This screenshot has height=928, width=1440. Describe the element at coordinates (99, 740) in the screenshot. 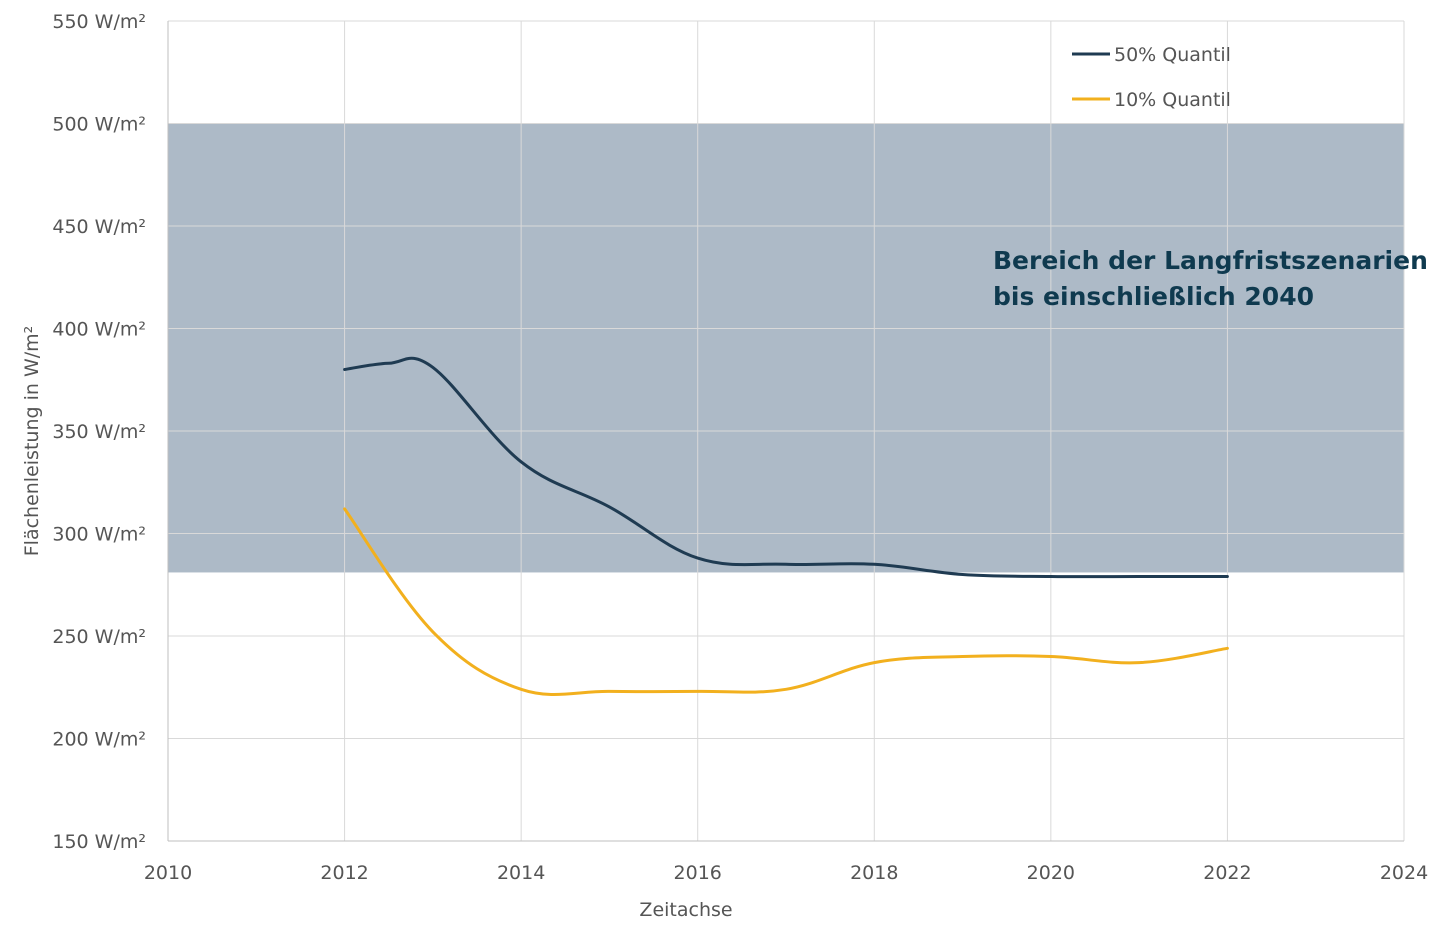

I see `y-tick-label: 200 W/m²` at that location.